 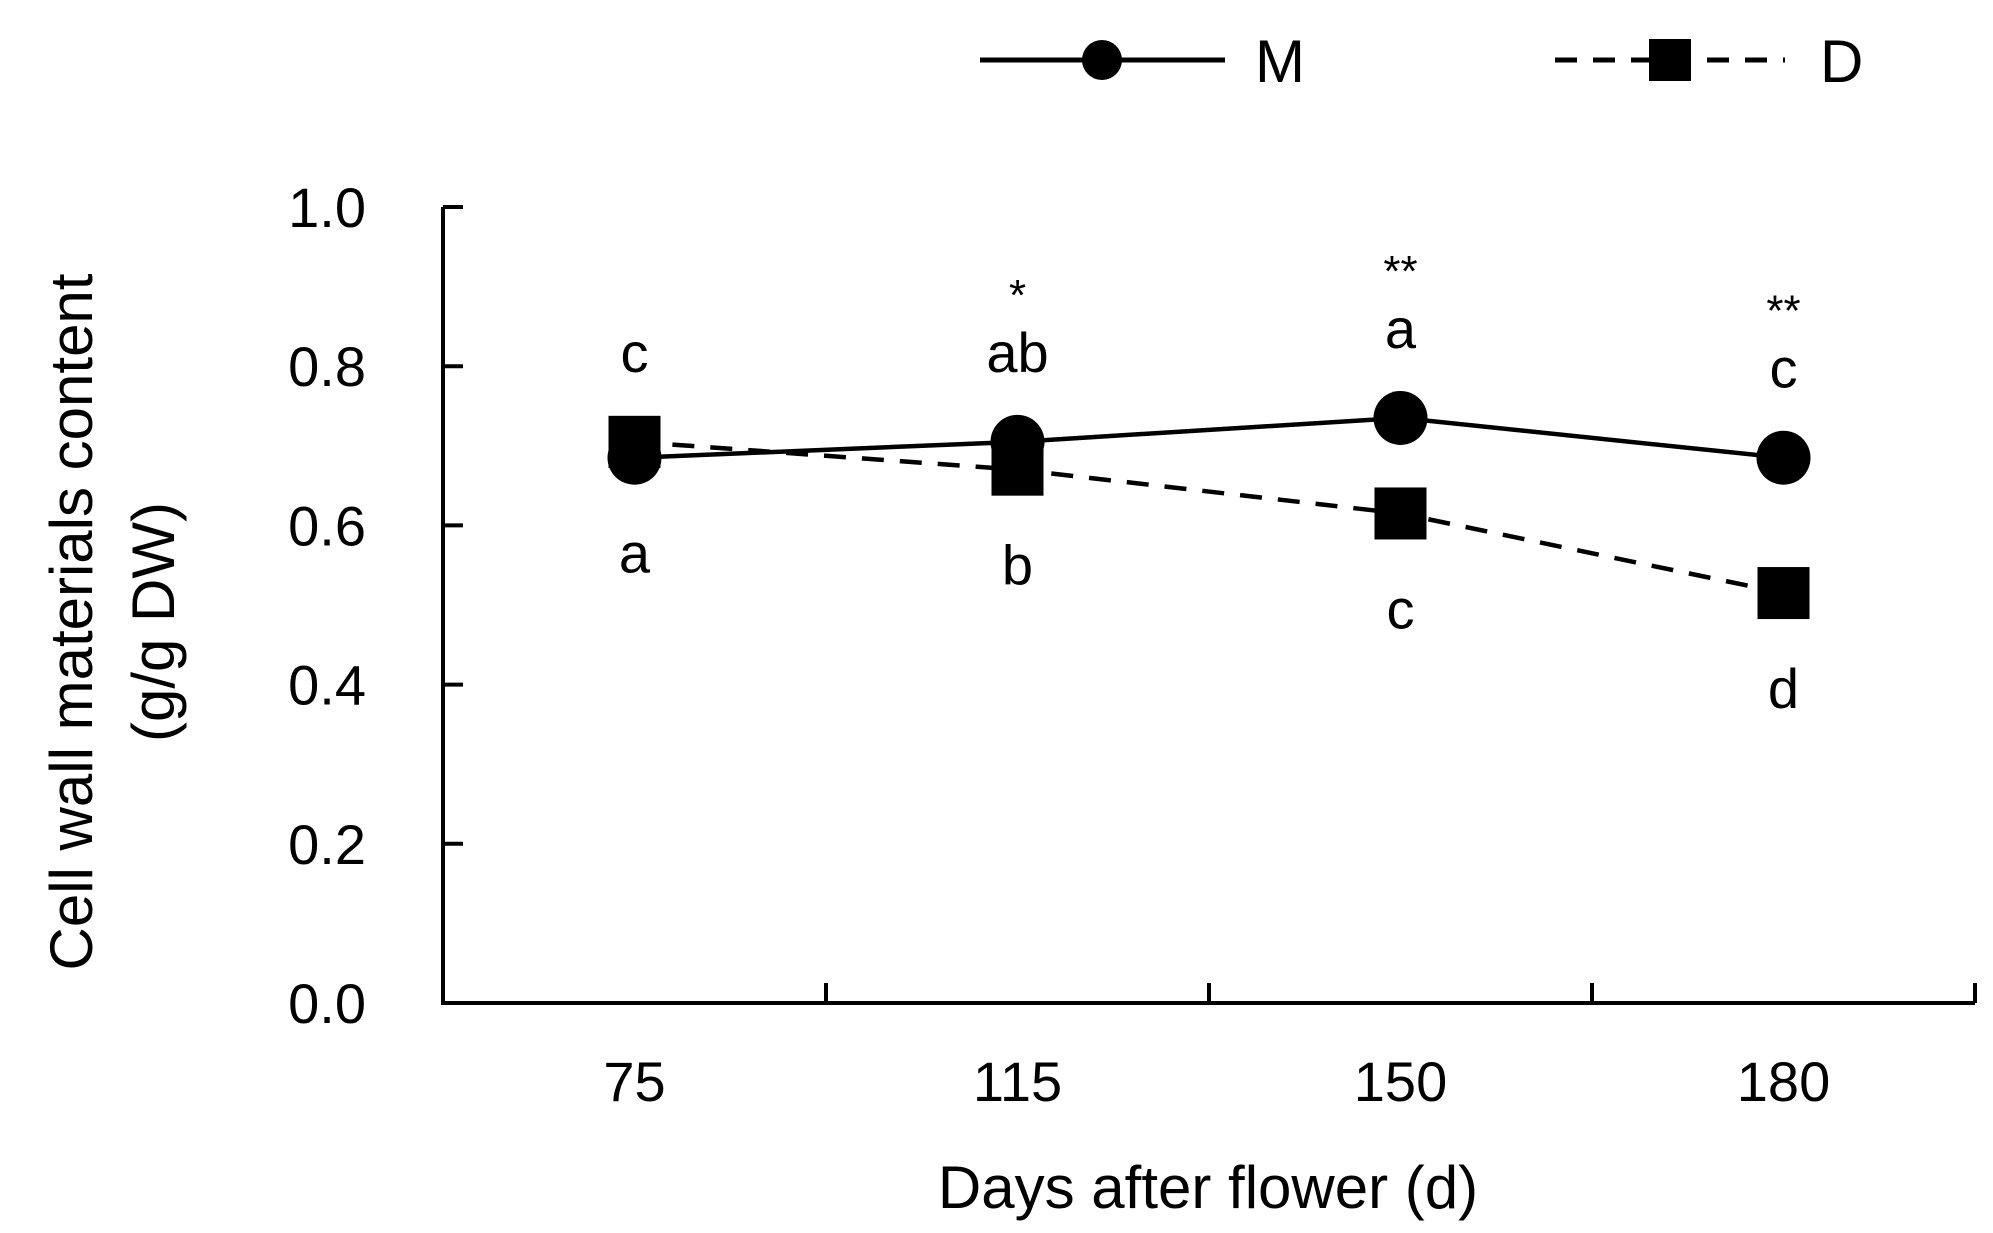 What do you see at coordinates (327, 207) in the screenshot?
I see `y-tick-label: 1.0` at bounding box center [327, 207].